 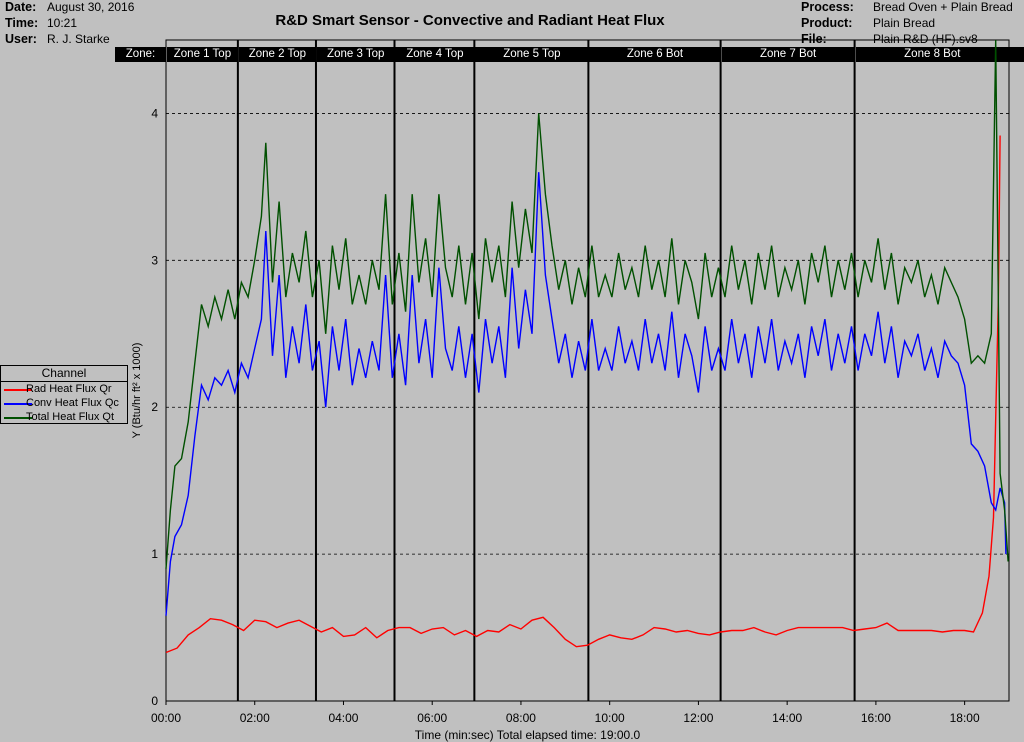 I want to click on y-tick-label: 2, so click(x=154, y=407).